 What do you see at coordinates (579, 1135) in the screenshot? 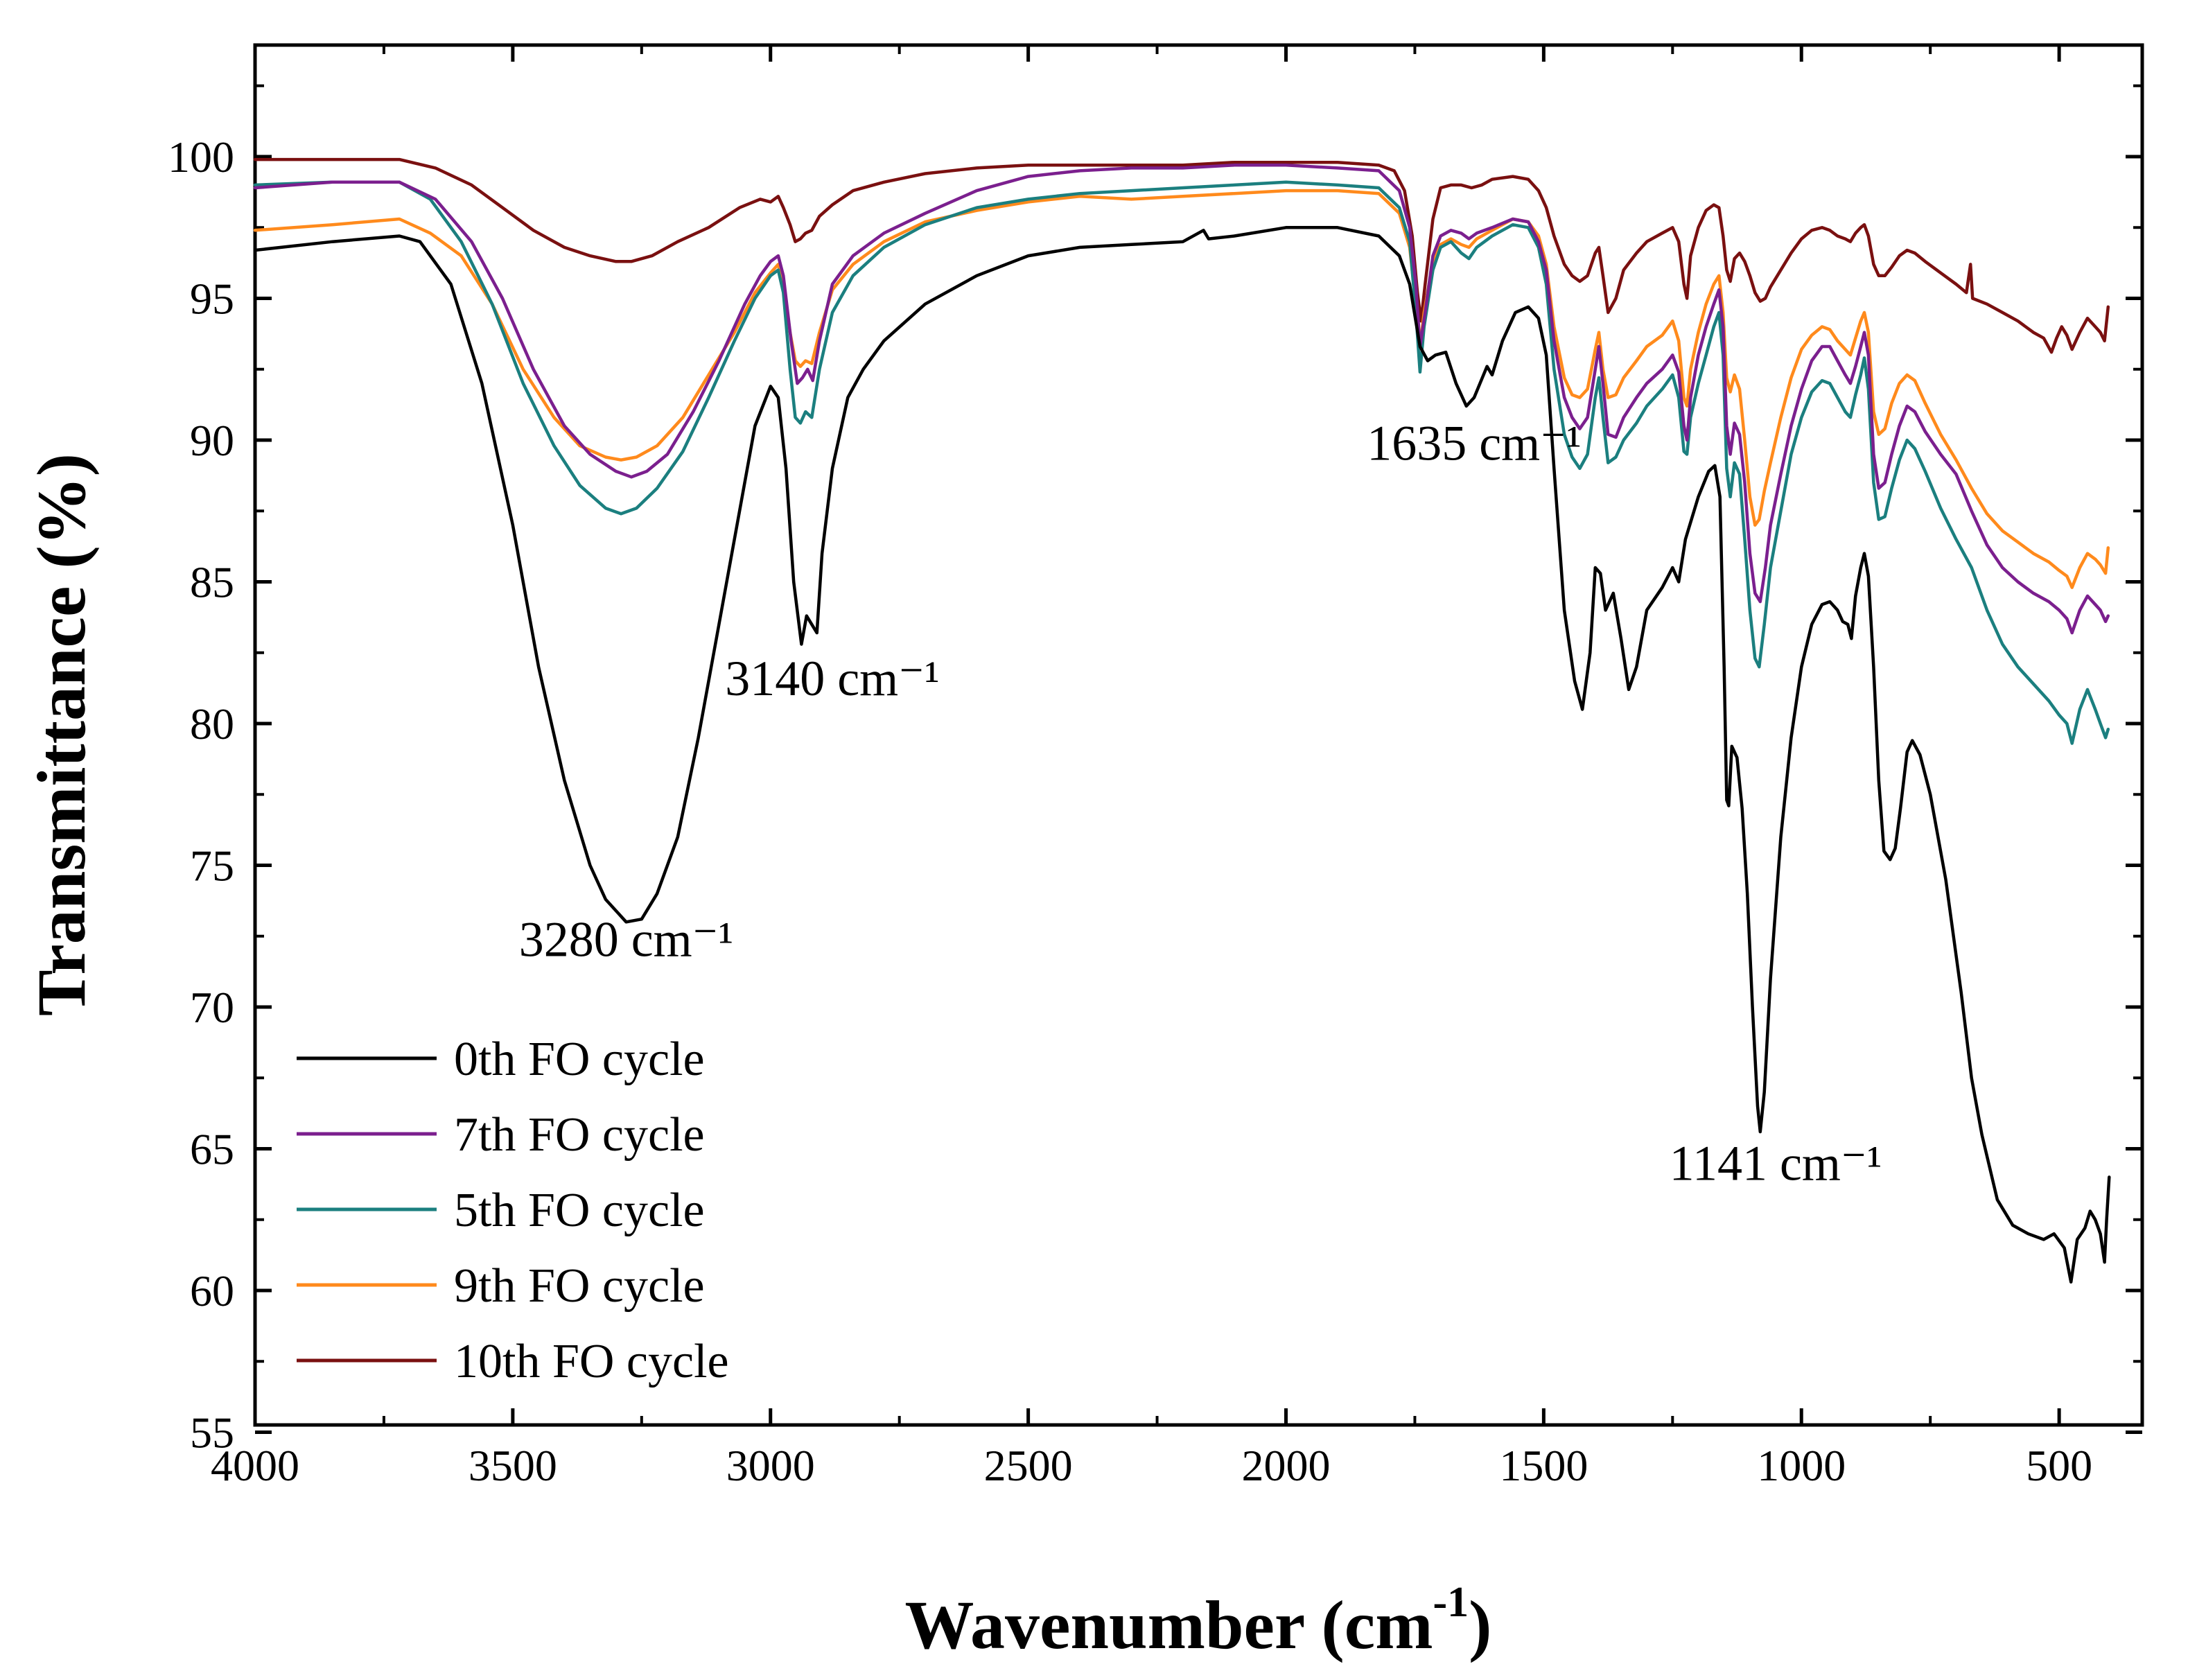
I see `legend-label: 7th FO cycle` at bounding box center [579, 1135].